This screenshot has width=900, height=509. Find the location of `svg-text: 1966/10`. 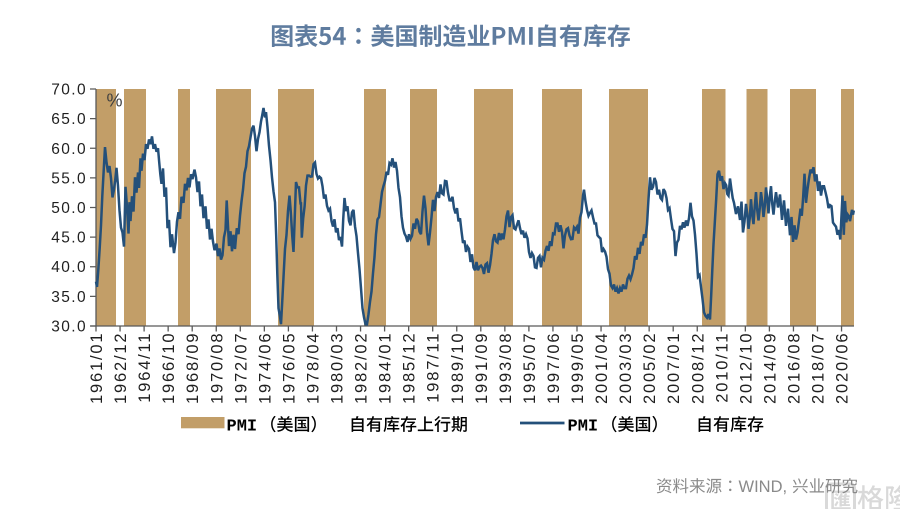

svg-text: 1966/10 is located at coordinates (169, 368).